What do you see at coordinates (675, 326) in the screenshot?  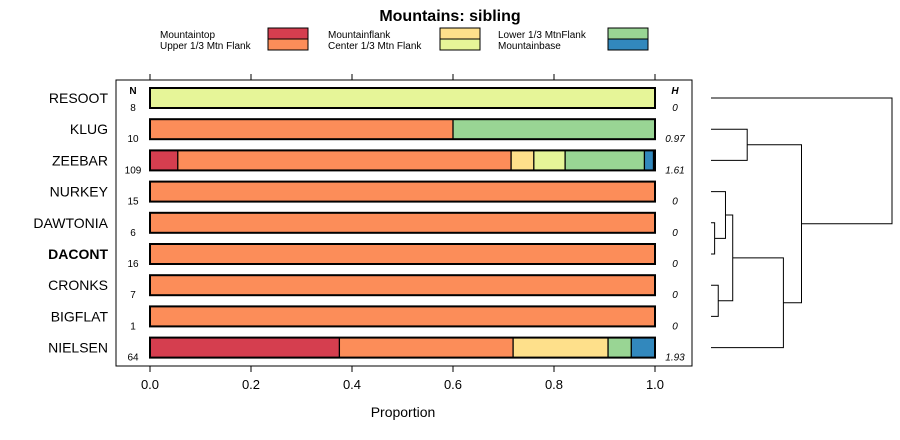 I see `h-value-bigflat: 0` at bounding box center [675, 326].